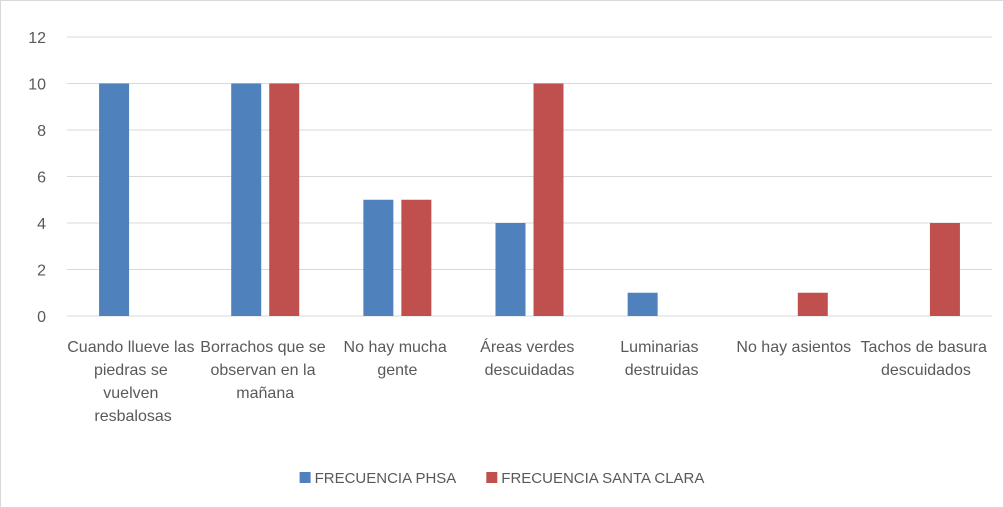  Describe the element at coordinates (793, 347) in the screenshot. I see `x-tick-label: No hay asientos` at that location.